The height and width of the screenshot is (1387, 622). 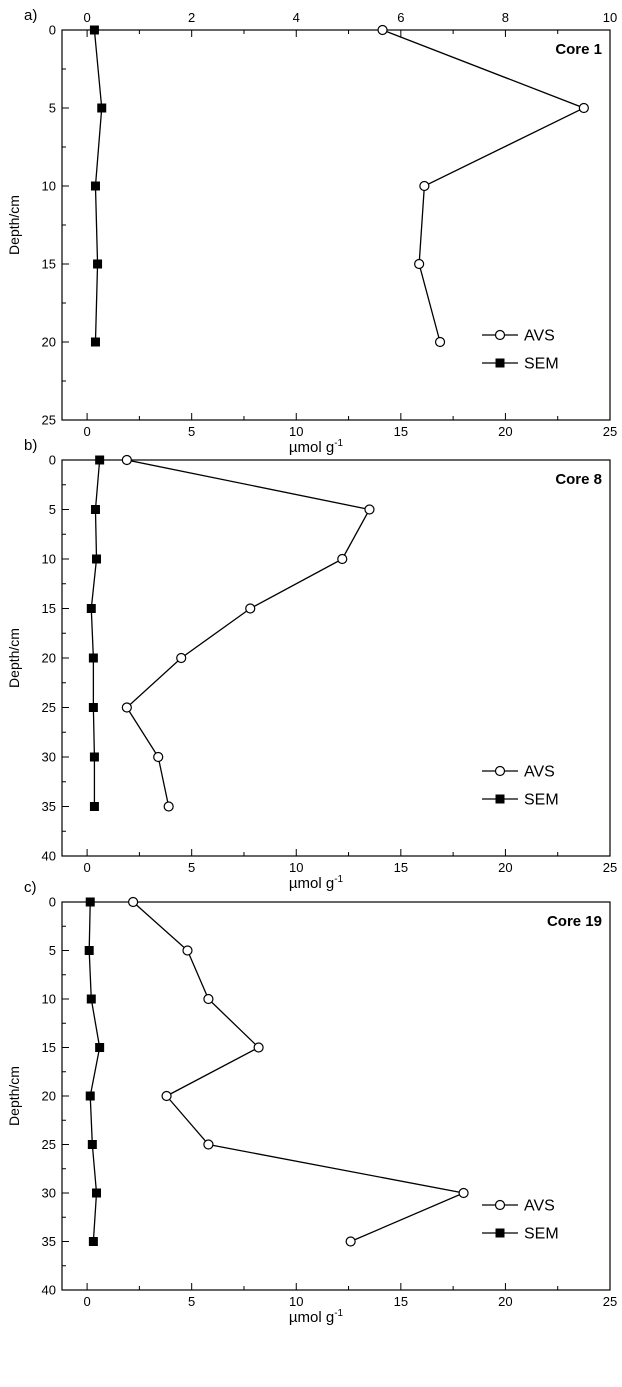 I want to click on y-tick-label: 30, so click(x=49, y=757).